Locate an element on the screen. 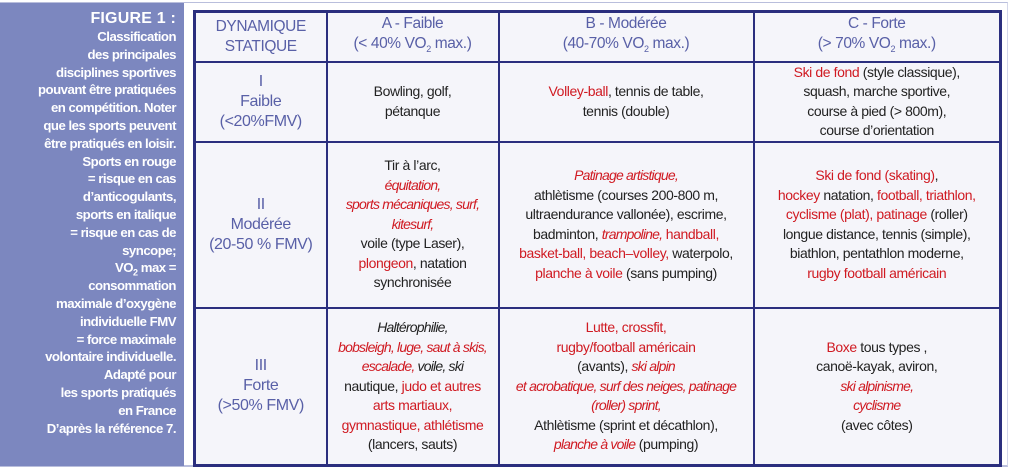 The width and height of the screenshot is (1010, 473). cell-line: Bowling, golf, is located at coordinates (413, 92).